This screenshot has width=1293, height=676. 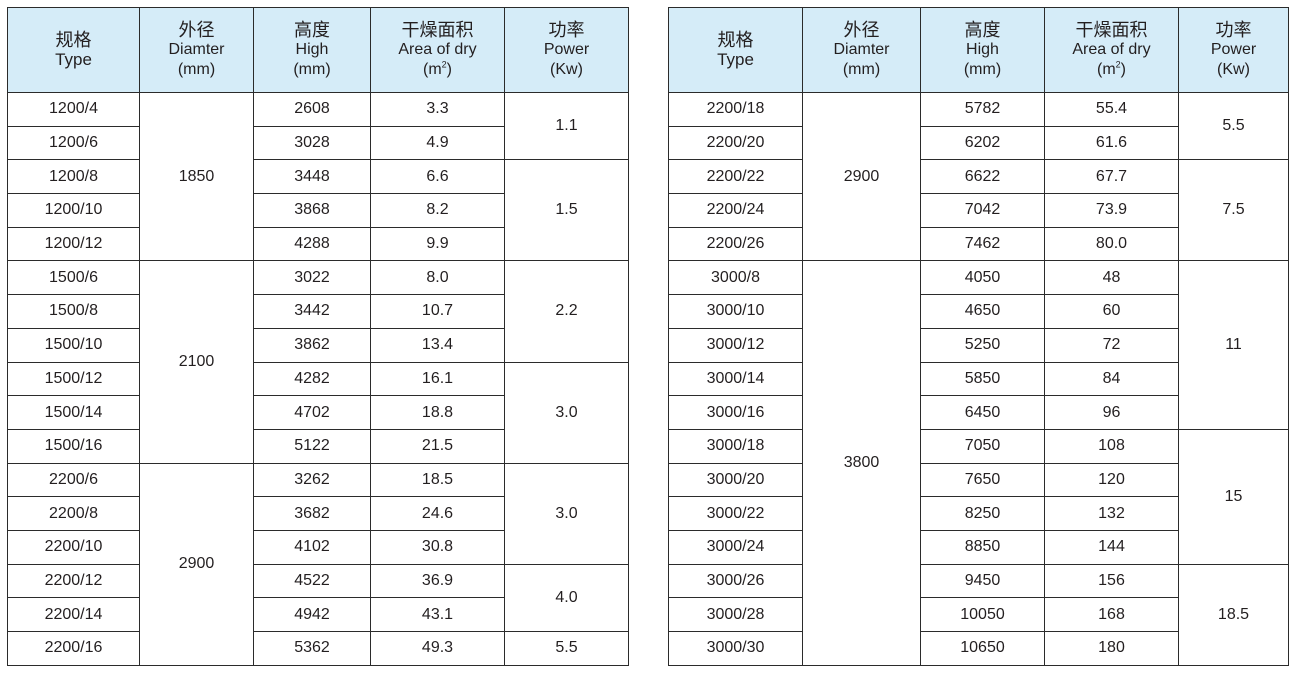 What do you see at coordinates (437, 513) in the screenshot?
I see `area-cell: 24.6` at bounding box center [437, 513].